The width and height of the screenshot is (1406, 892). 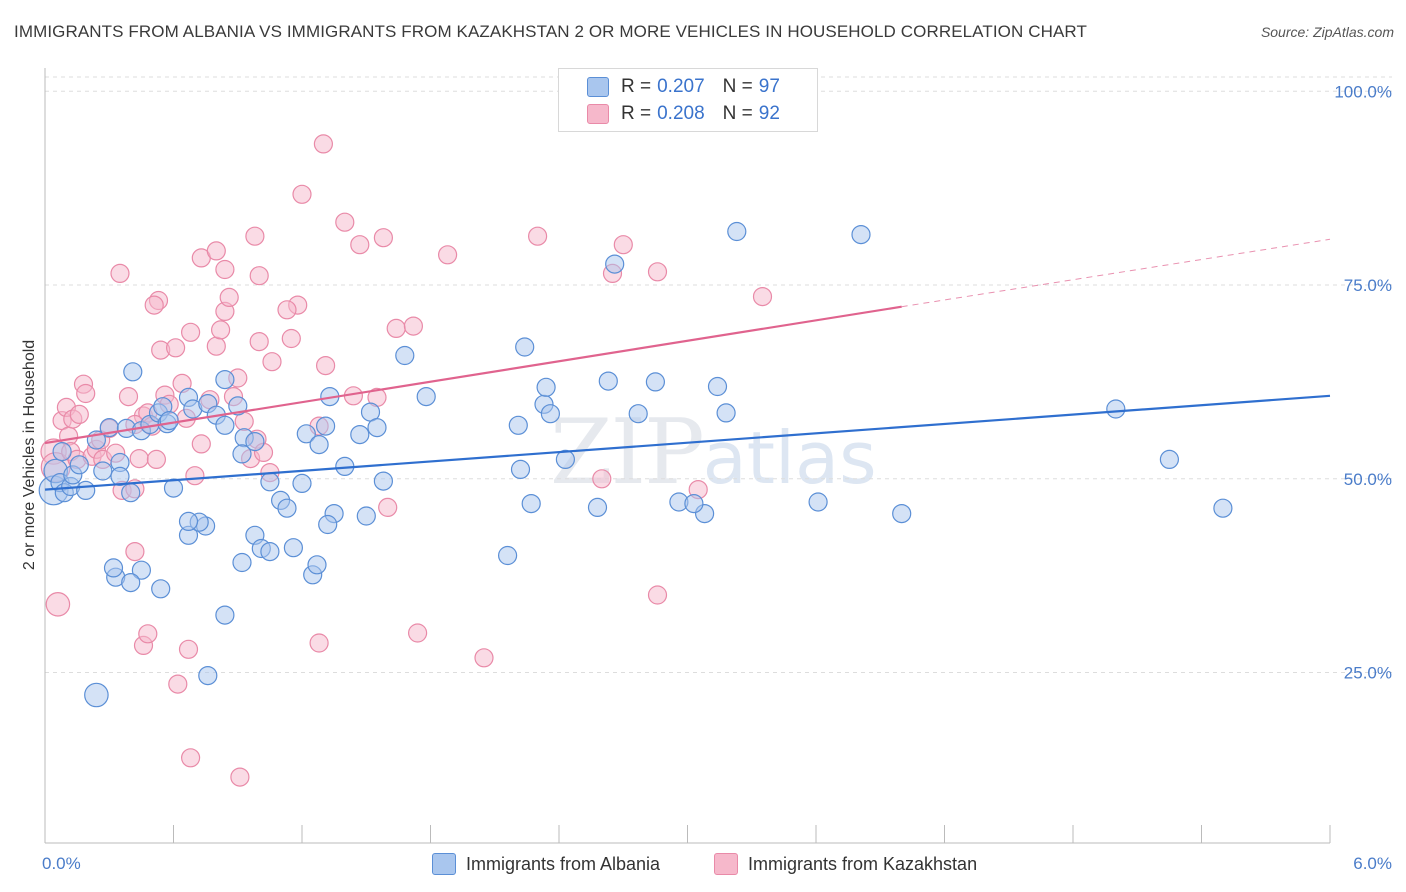 I want to click on x-tick-label: 0.0%, so click(x=61, y=863).